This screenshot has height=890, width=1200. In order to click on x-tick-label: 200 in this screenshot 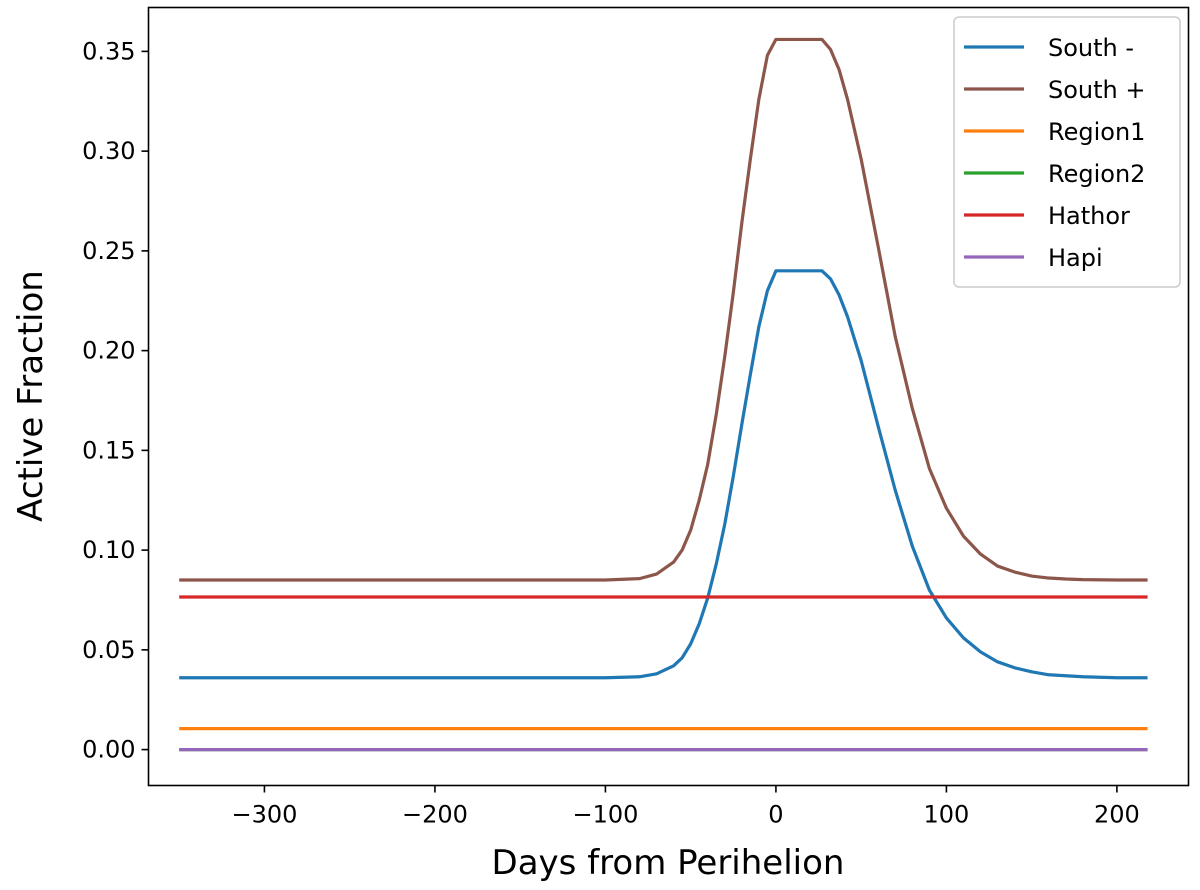, I will do `click(1117, 815)`.